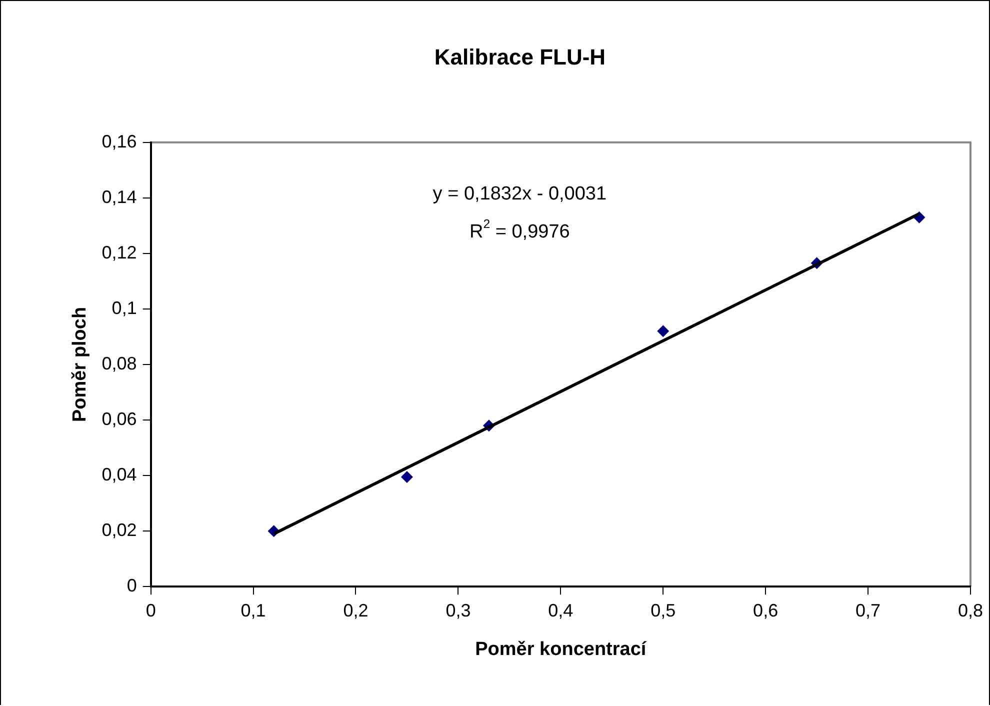 The height and width of the screenshot is (706, 990). What do you see at coordinates (561, 610) in the screenshot?
I see `x-tick-label: 0,4` at bounding box center [561, 610].